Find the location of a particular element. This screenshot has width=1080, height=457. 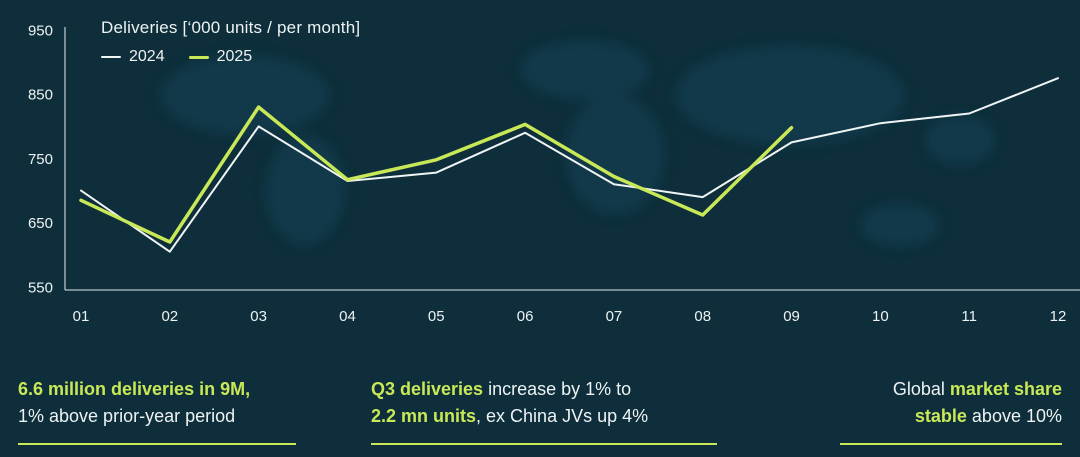

footnote-line: 1% above prior-year period is located at coordinates (157, 416).